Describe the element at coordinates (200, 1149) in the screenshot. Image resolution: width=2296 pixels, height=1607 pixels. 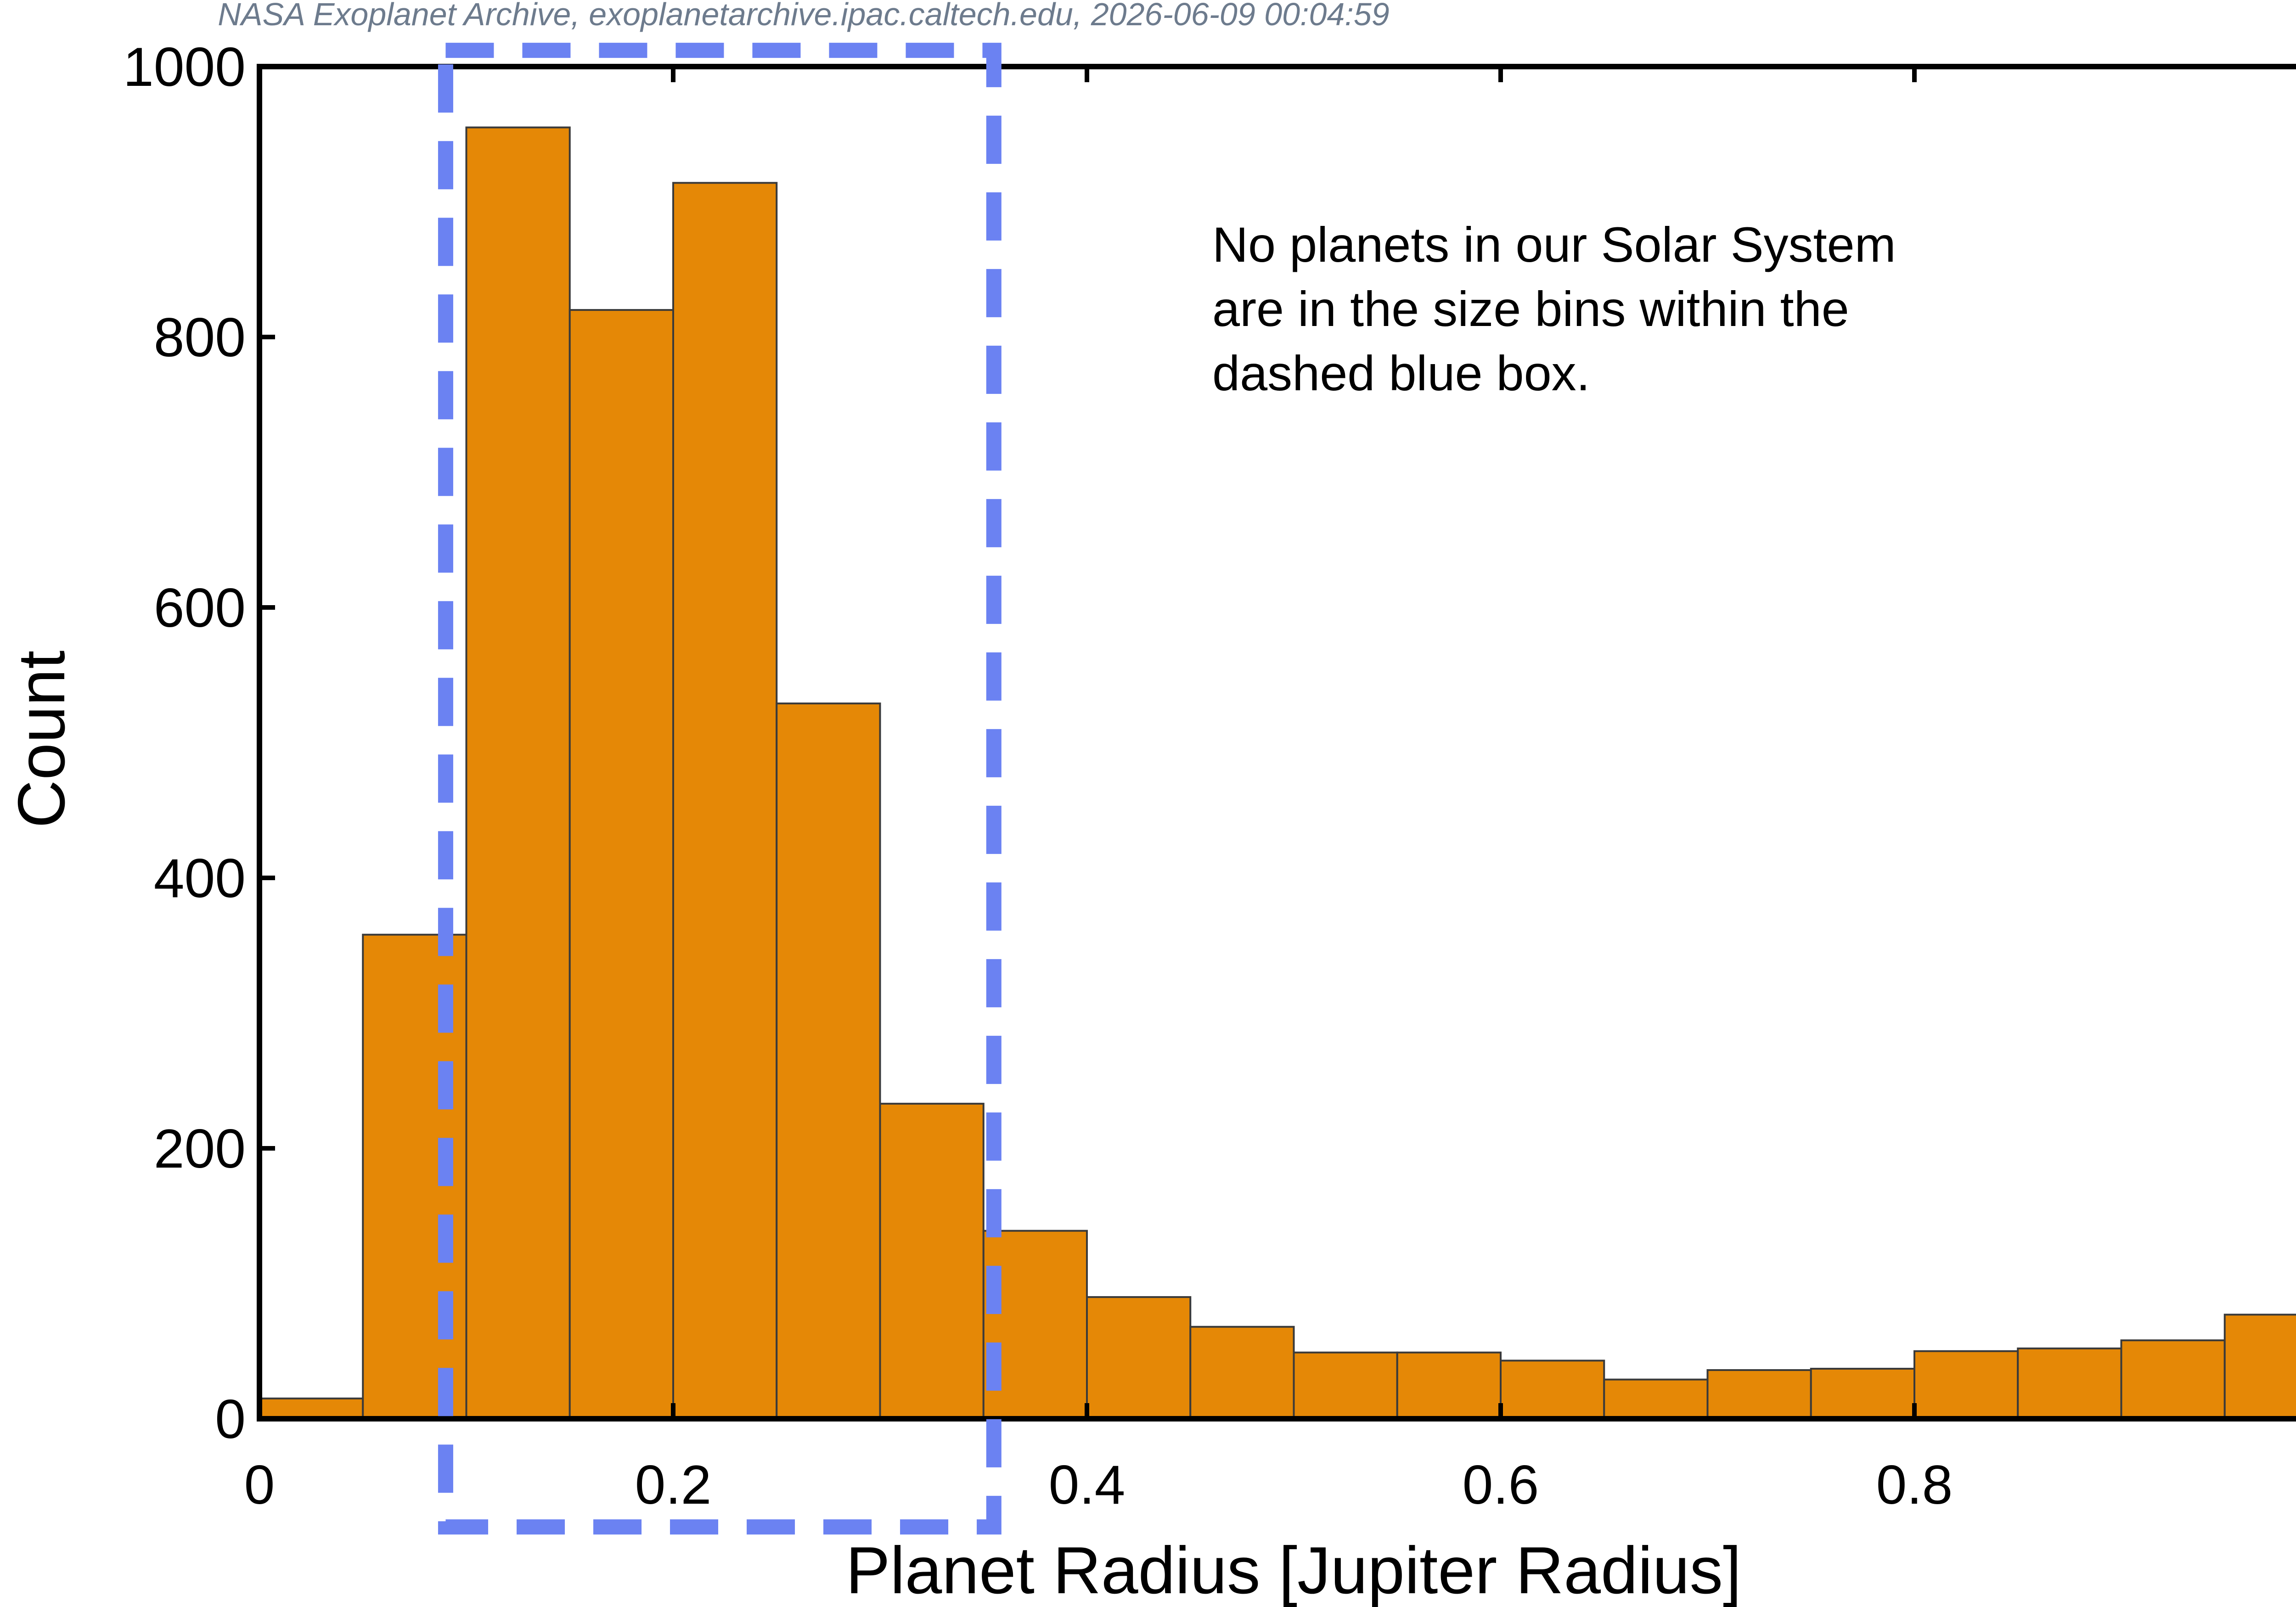
I see `y-tick-label: 200` at that location.